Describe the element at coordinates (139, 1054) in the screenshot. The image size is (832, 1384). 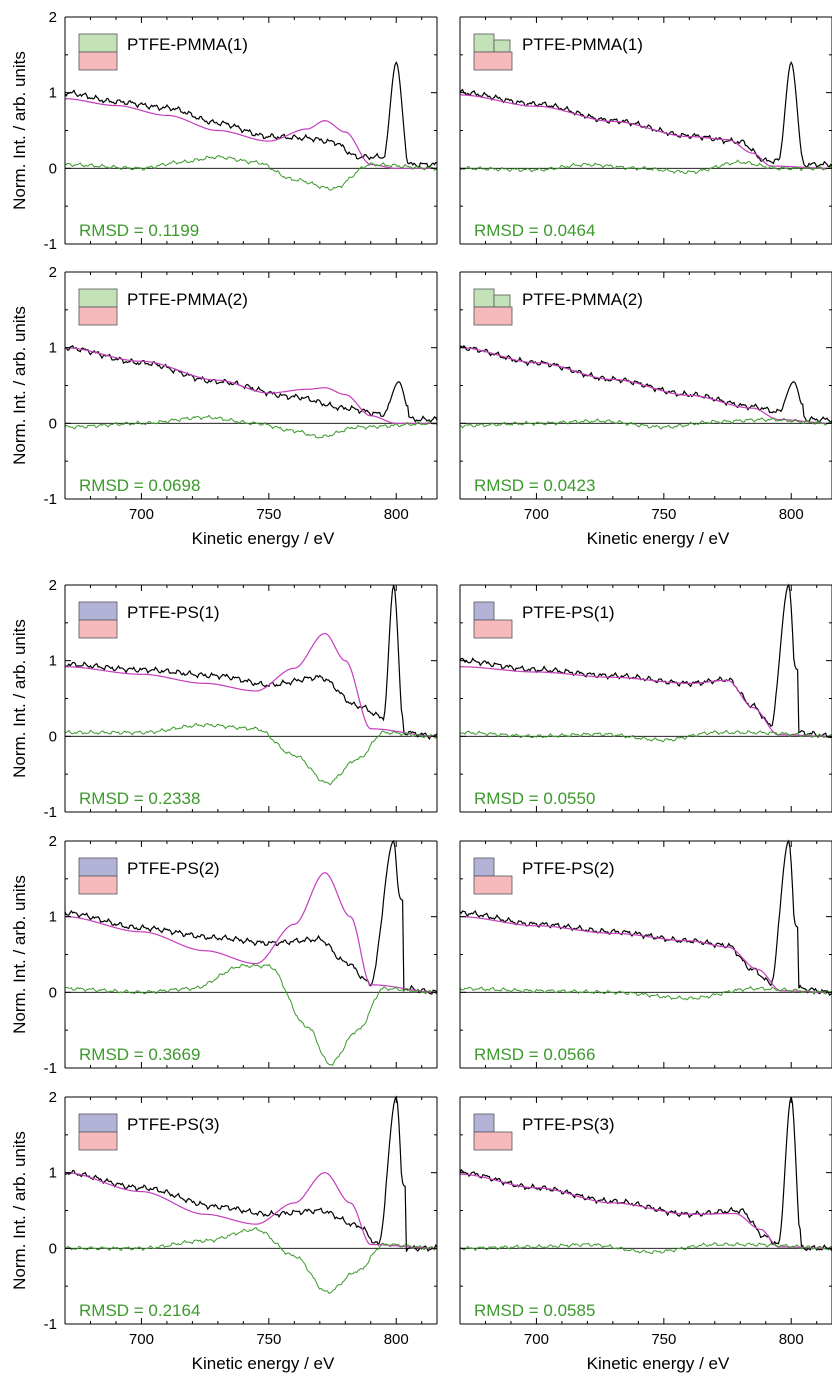
I see `rmsd-label: RMSD = 0.3669` at that location.